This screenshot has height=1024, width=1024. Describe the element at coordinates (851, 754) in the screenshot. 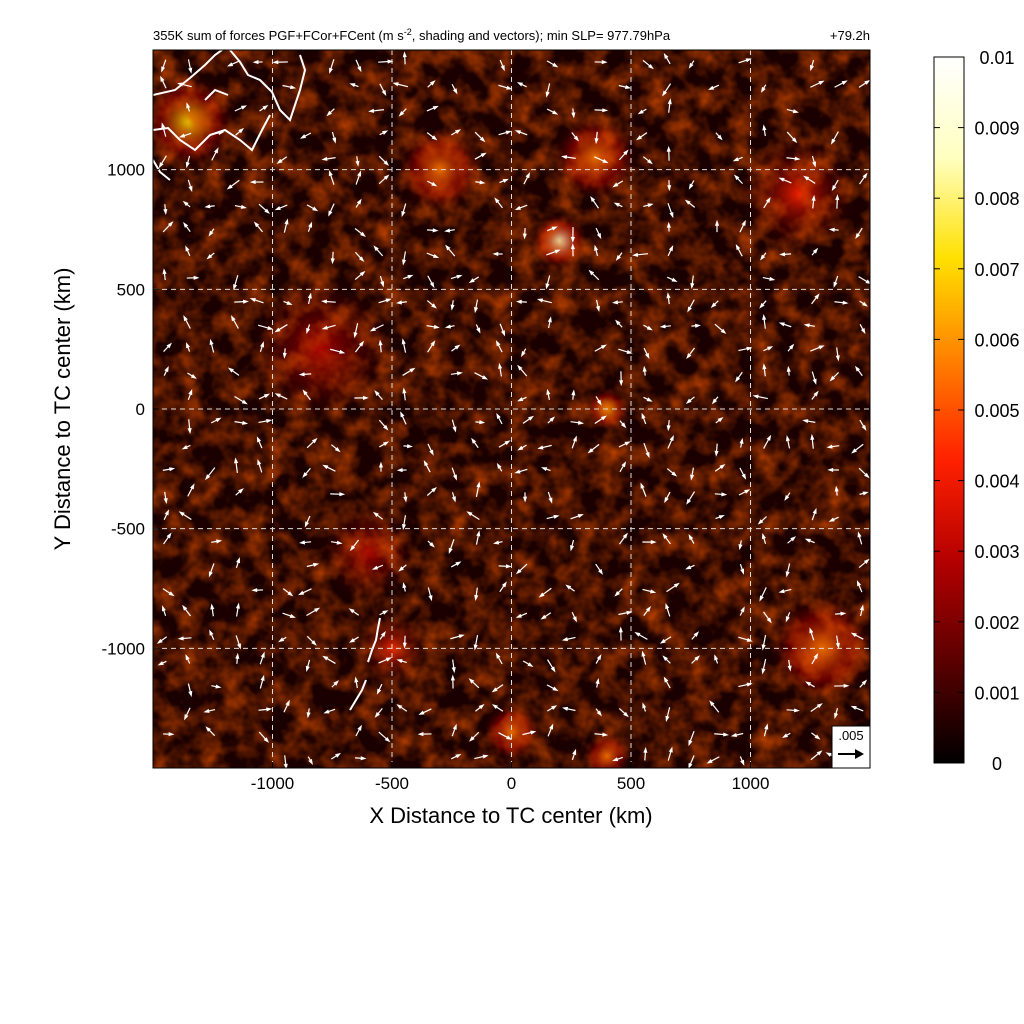

I see `reference-arrow` at that location.